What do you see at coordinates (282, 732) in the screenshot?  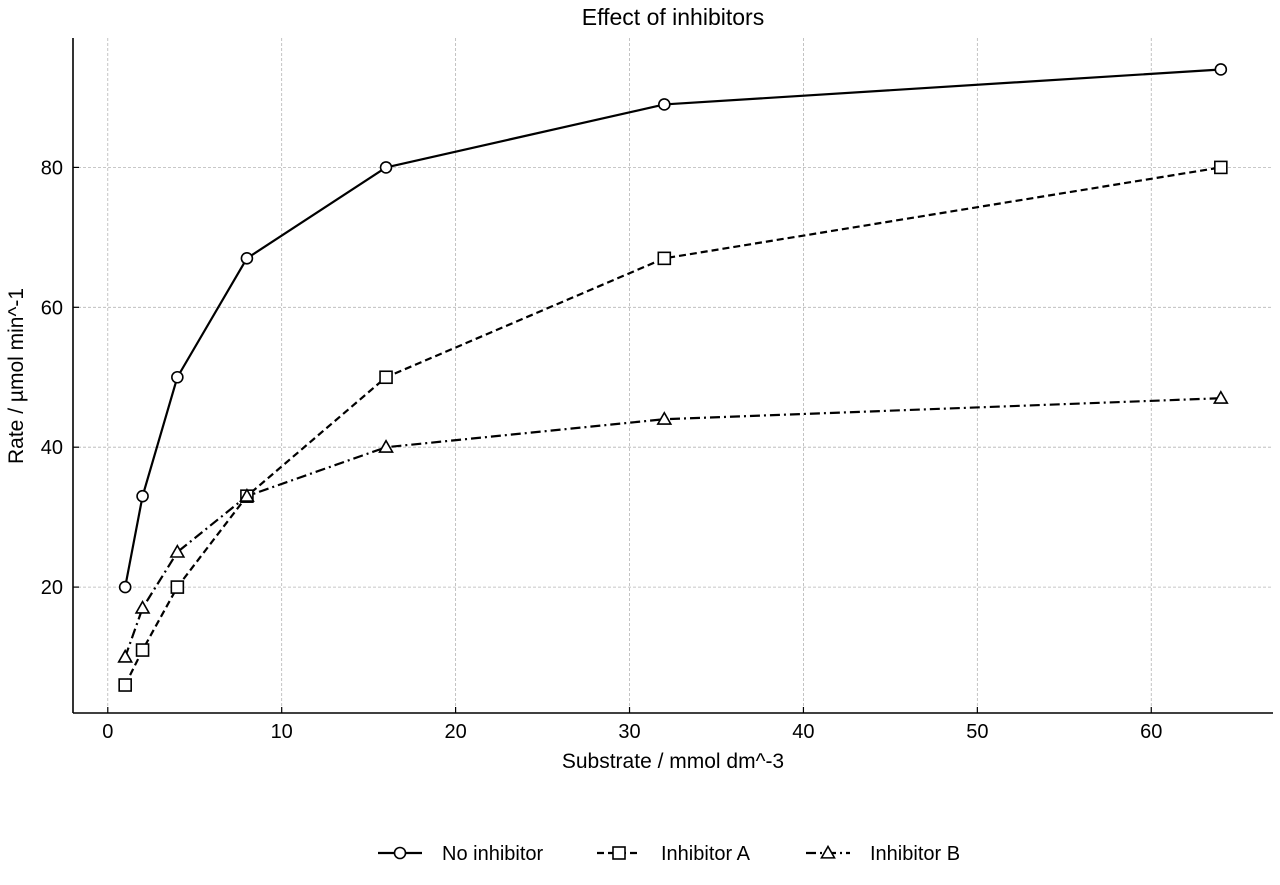 I see `x-tick-label-1: 10` at bounding box center [282, 732].